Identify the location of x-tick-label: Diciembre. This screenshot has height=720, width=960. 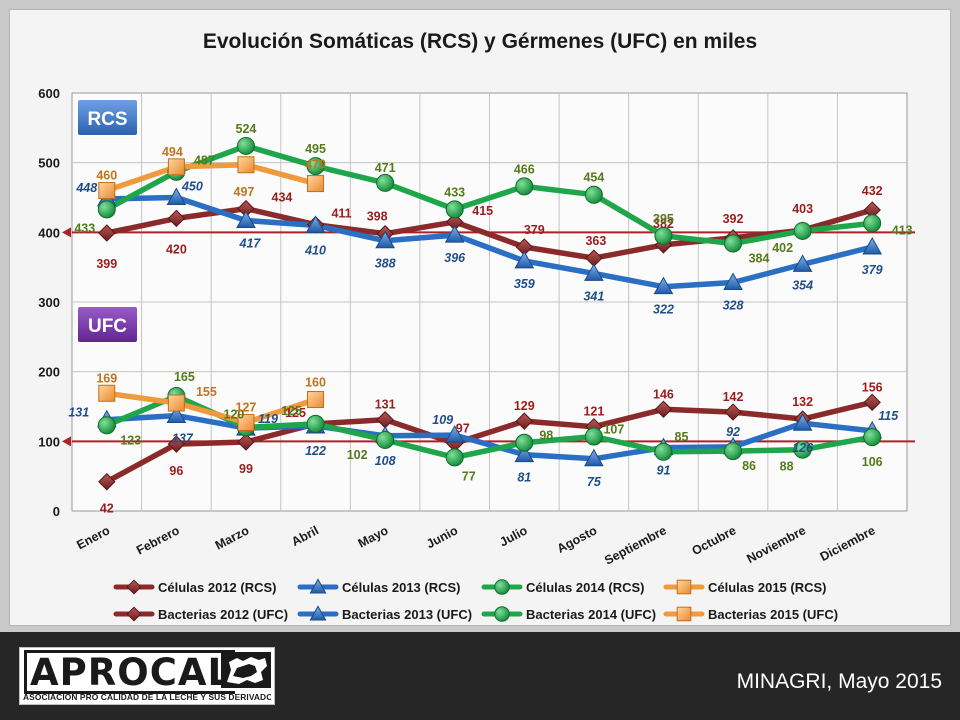
(848, 543).